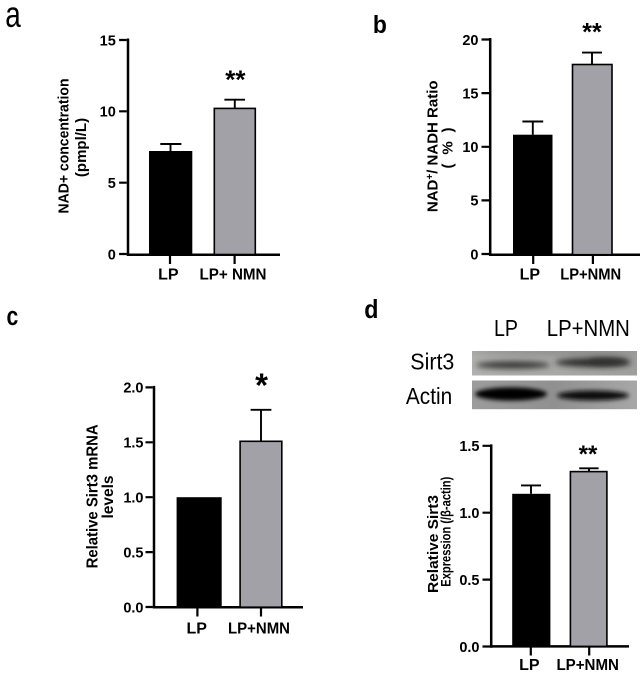 Image resolution: width=642 pixels, height=676 pixels. What do you see at coordinates (133, 389) in the screenshot?
I see `svg-text: 2.0` at bounding box center [133, 389].